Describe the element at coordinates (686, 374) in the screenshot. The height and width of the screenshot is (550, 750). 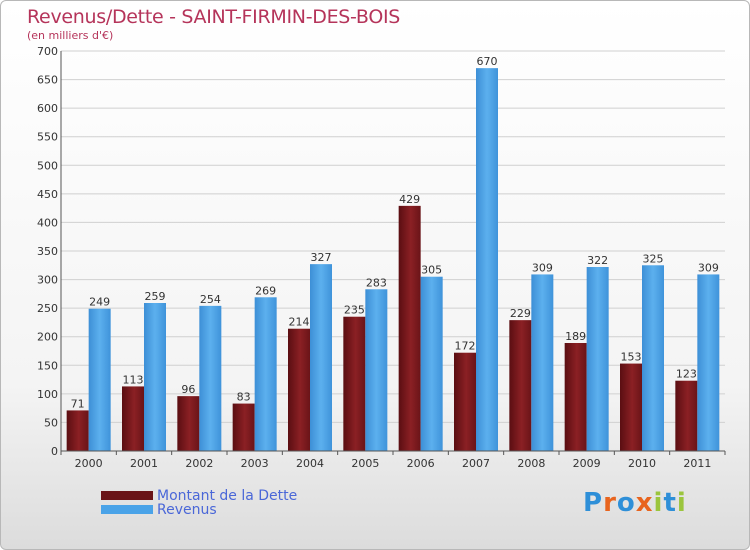
I see `data-label-dette: 123` at that location.